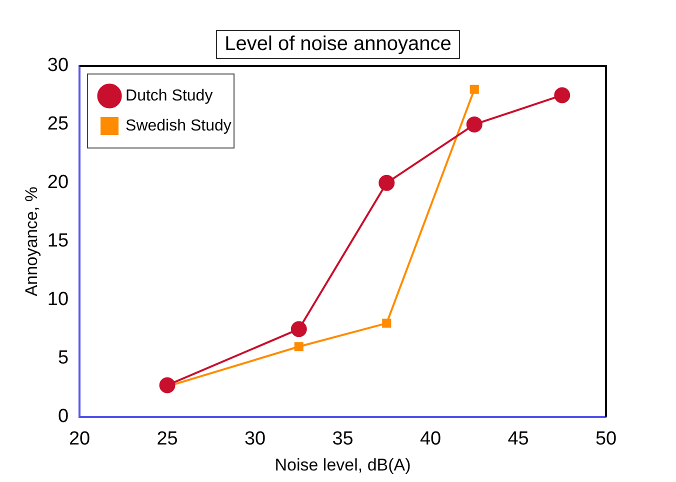 This screenshot has width=676, height=482. What do you see at coordinates (342, 464) in the screenshot?
I see `x-axis-title: Noise level, dB(A)` at bounding box center [342, 464].